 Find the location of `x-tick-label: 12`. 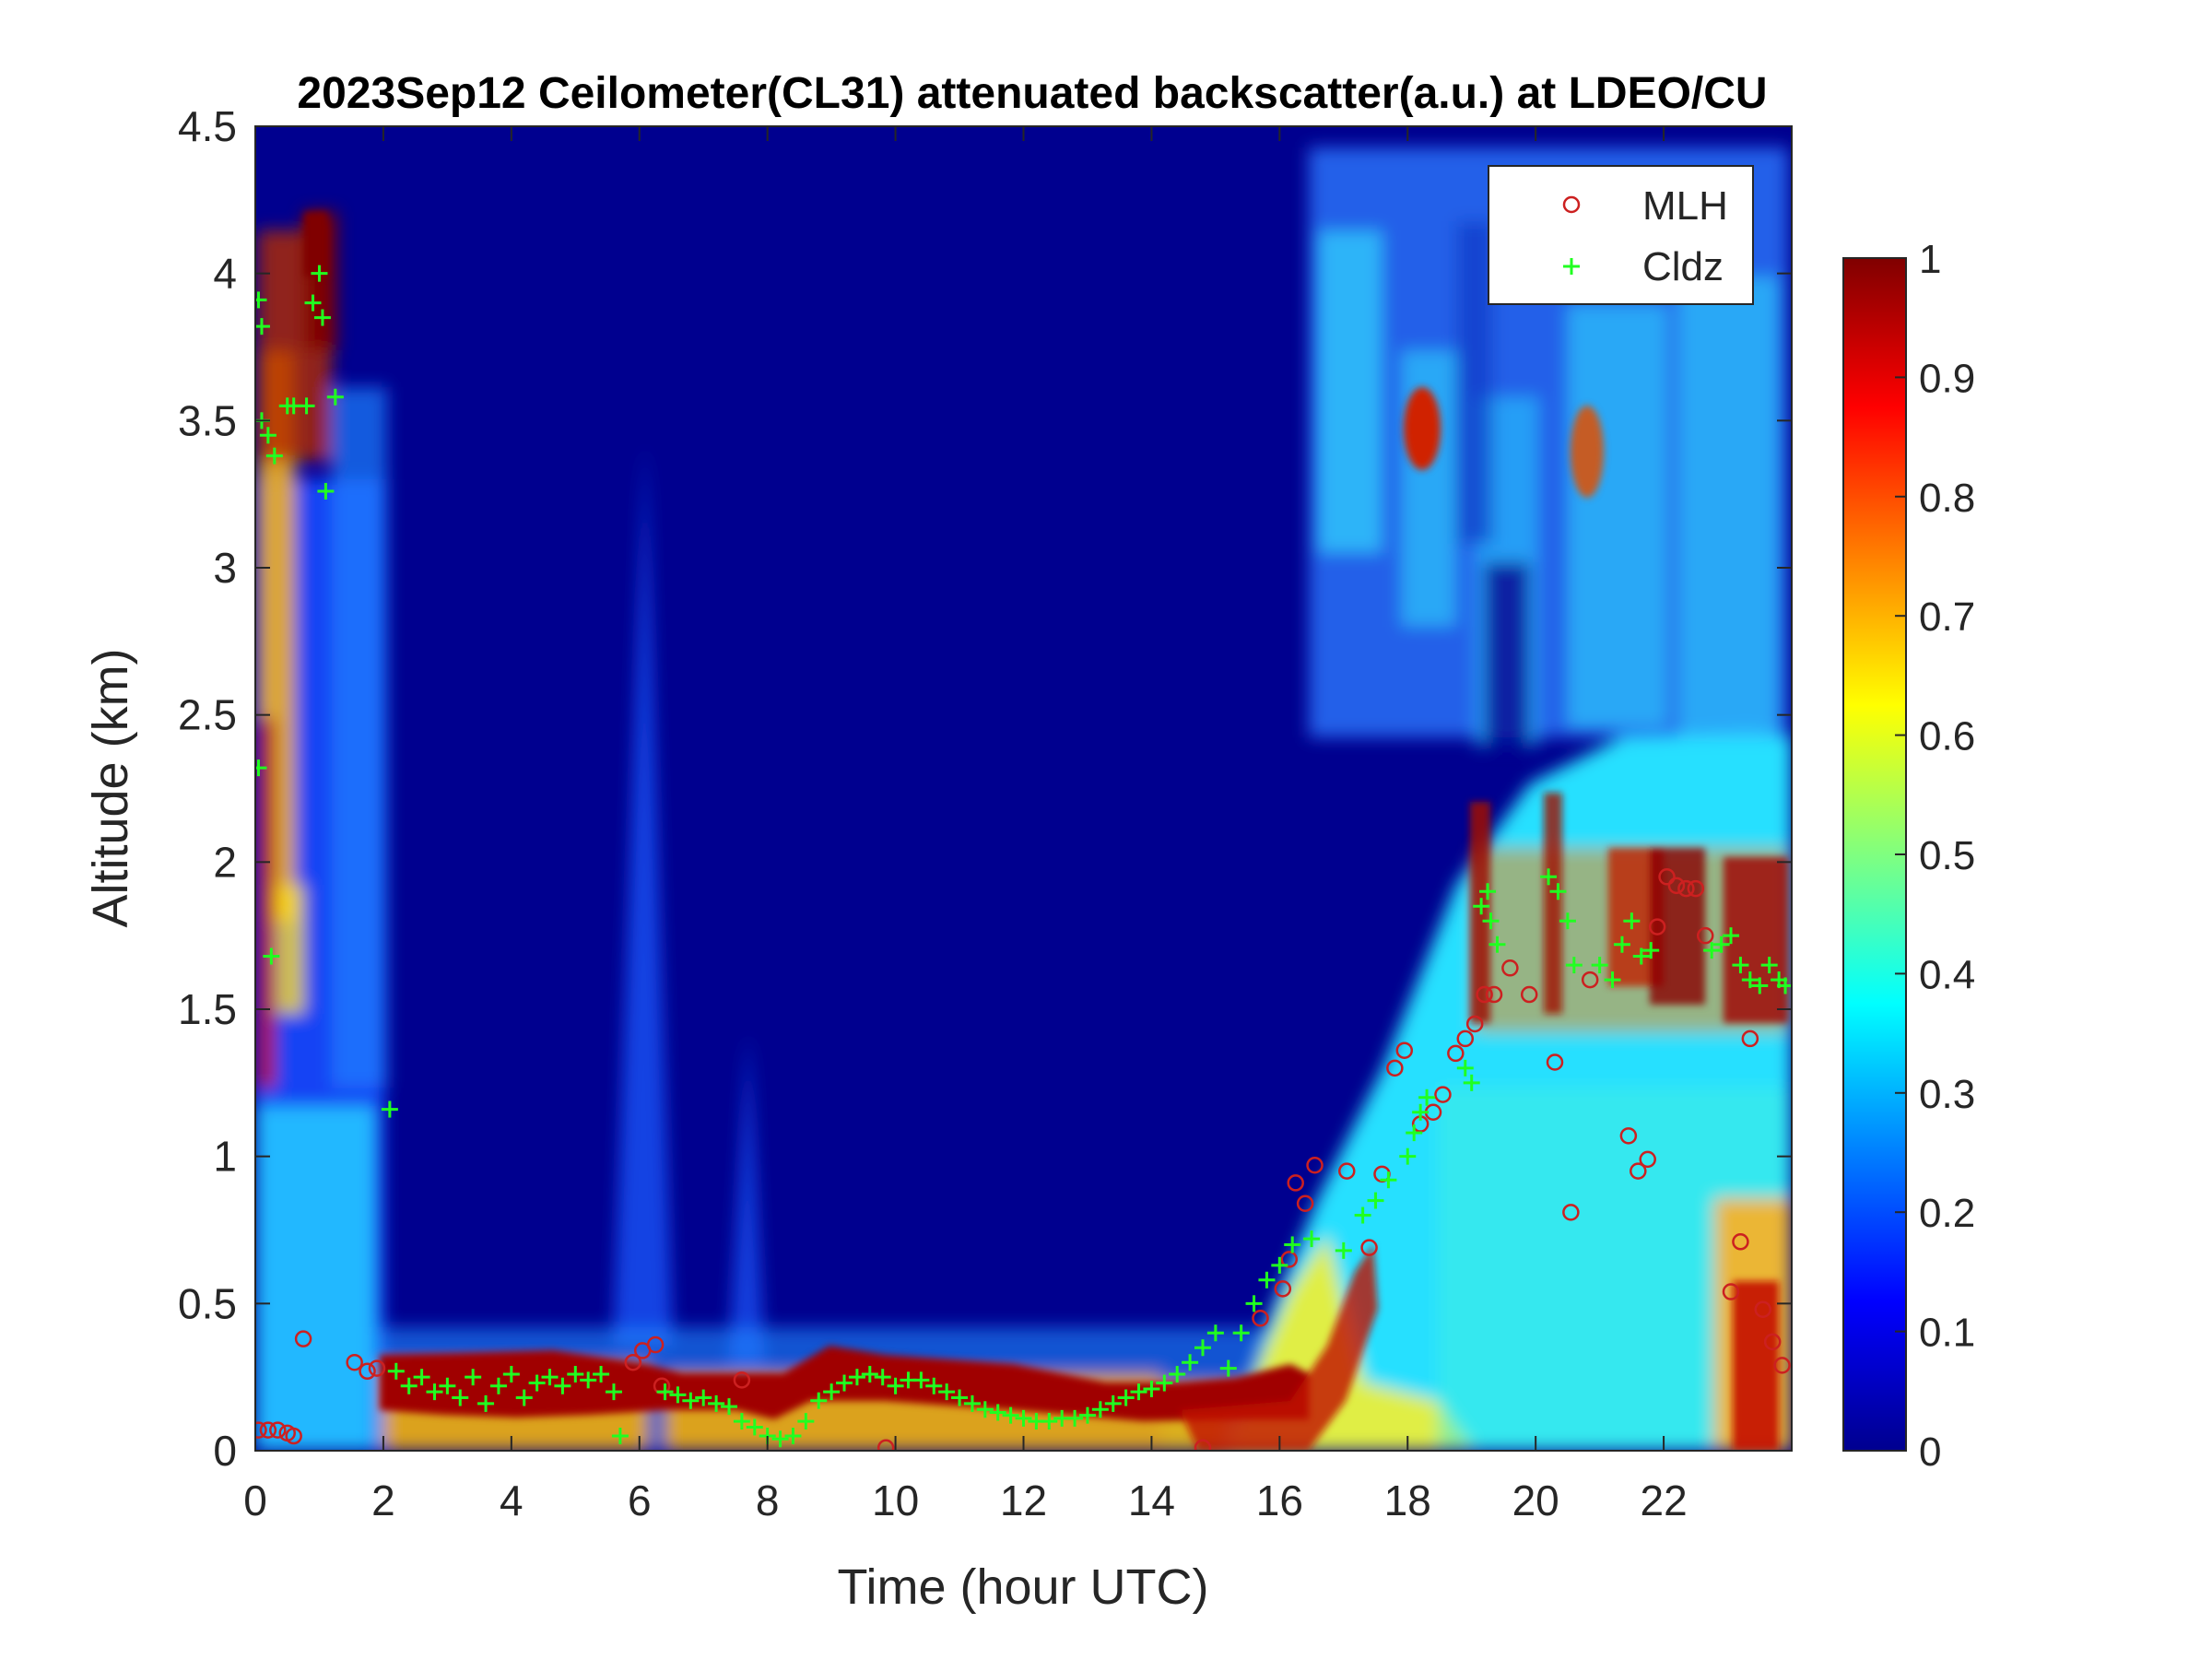

x-tick-label: 12 is located at coordinates (1023, 1500).